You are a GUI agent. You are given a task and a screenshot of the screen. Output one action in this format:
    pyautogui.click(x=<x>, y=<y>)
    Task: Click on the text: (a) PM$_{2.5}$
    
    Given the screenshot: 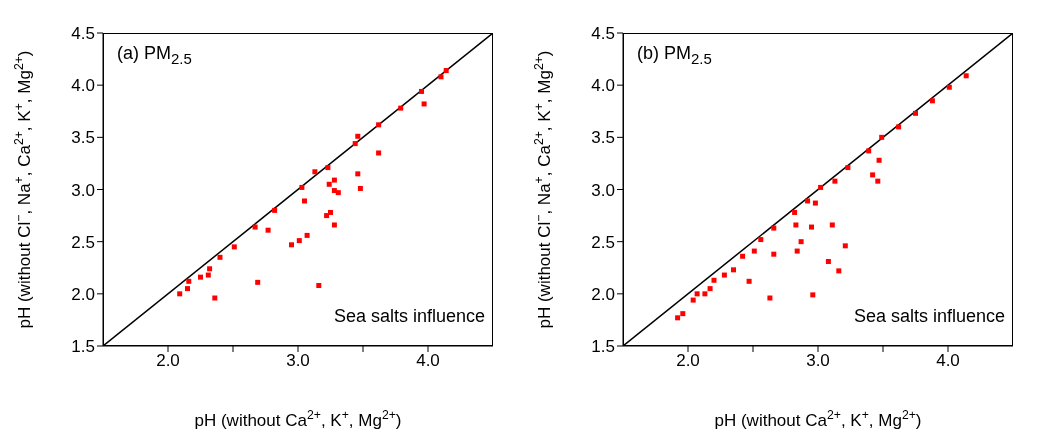 What is the action you would take?
    pyautogui.click(x=154, y=55)
    